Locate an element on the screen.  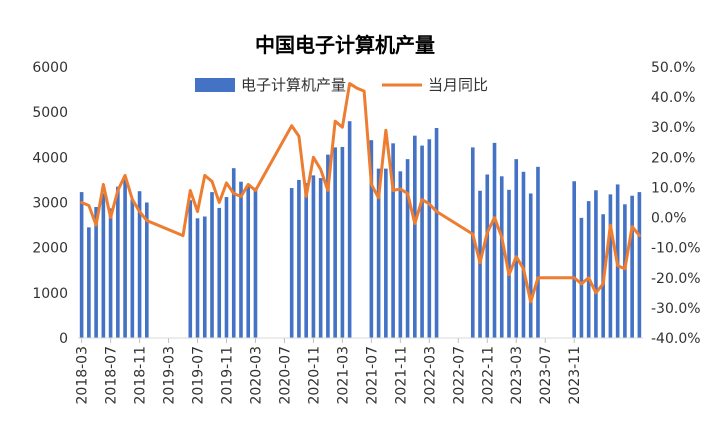
legend-bar-label: 电子计算机产量 is located at coordinates (293, 85).